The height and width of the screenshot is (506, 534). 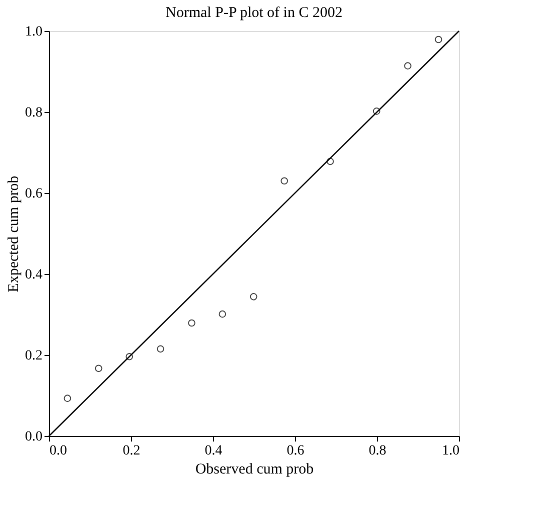 What do you see at coordinates (213, 451) in the screenshot?
I see `x-tick-label: 0.4` at bounding box center [213, 451].